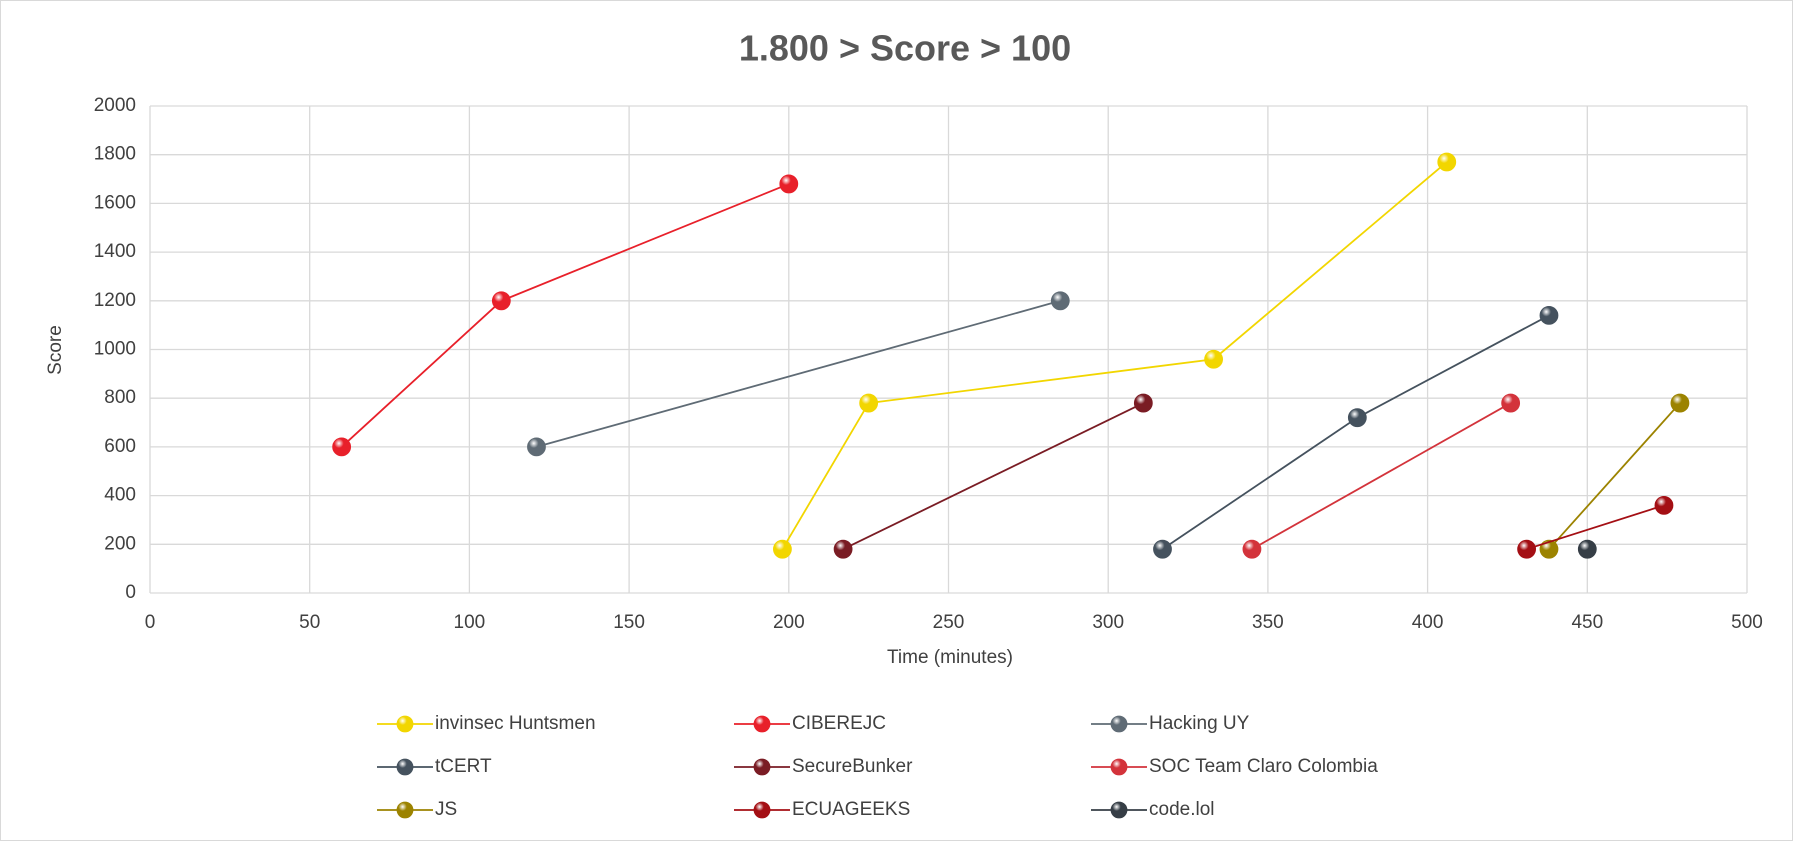 Image resolution: width=1793 pixels, height=842 pixels. What do you see at coordinates (852, 766) in the screenshot?
I see `legend-label: SecureBunker` at bounding box center [852, 766].